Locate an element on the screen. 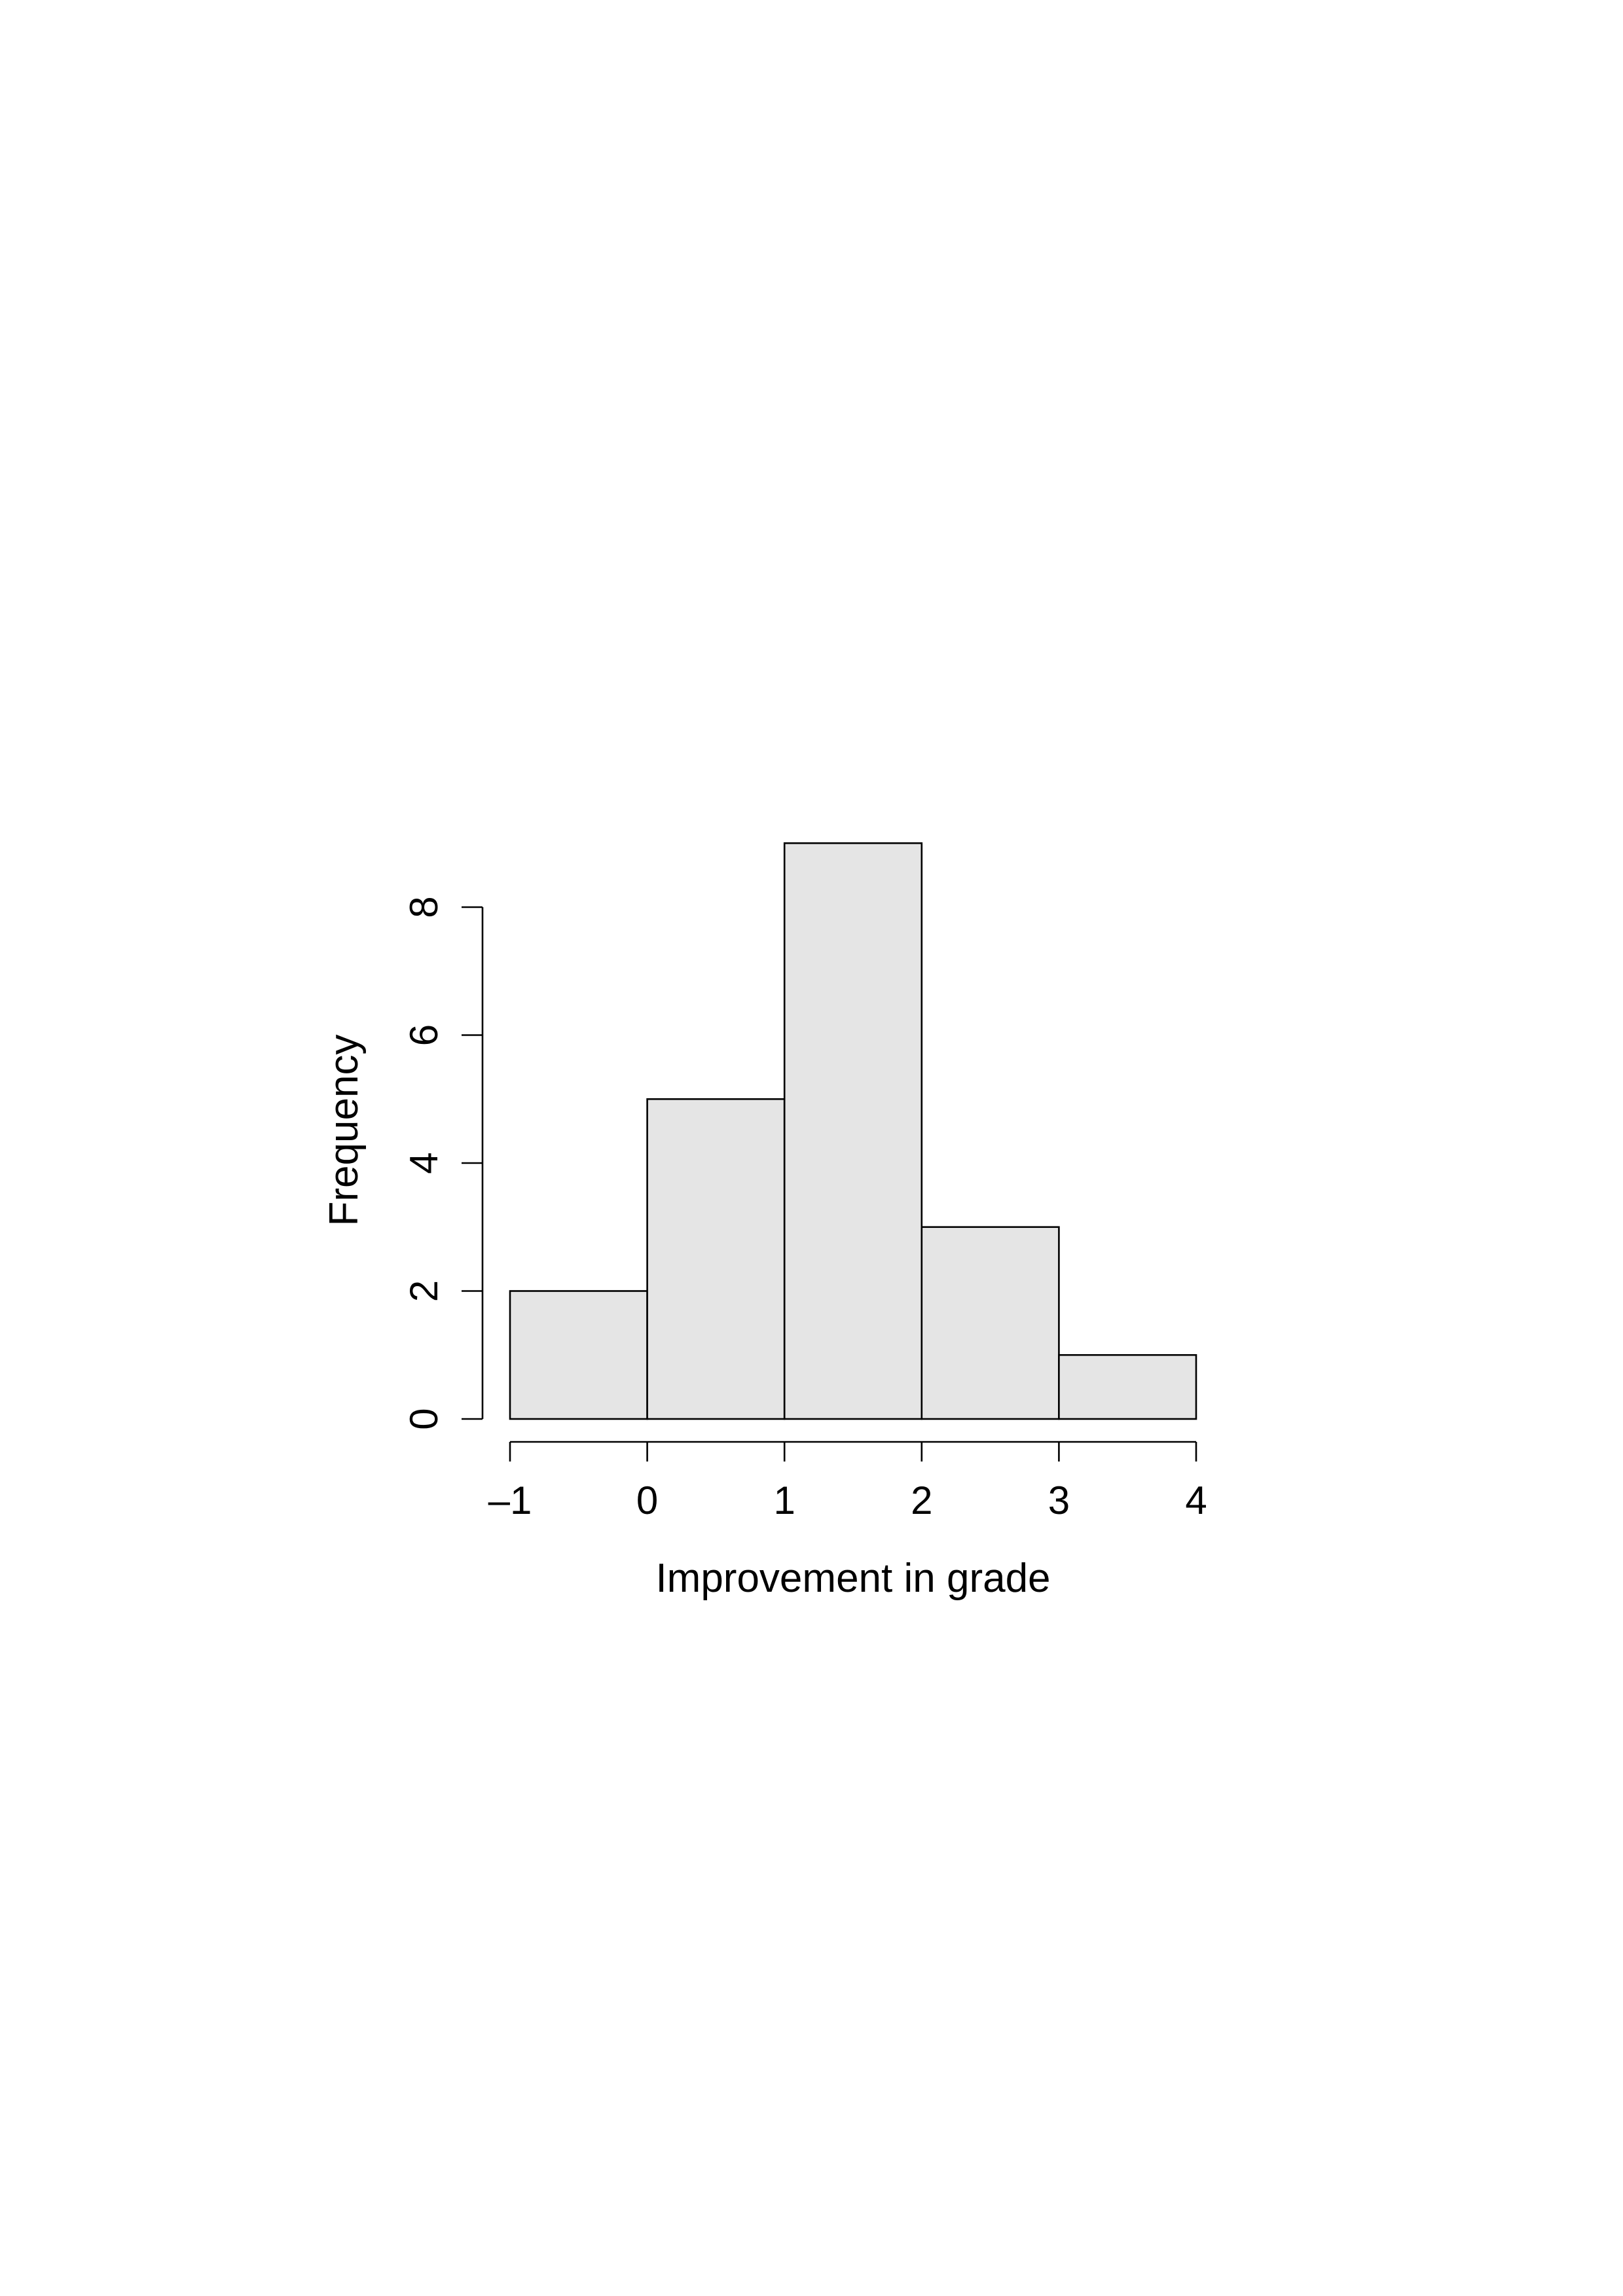  y-tick-label-4: 8 is located at coordinates (424, 907).